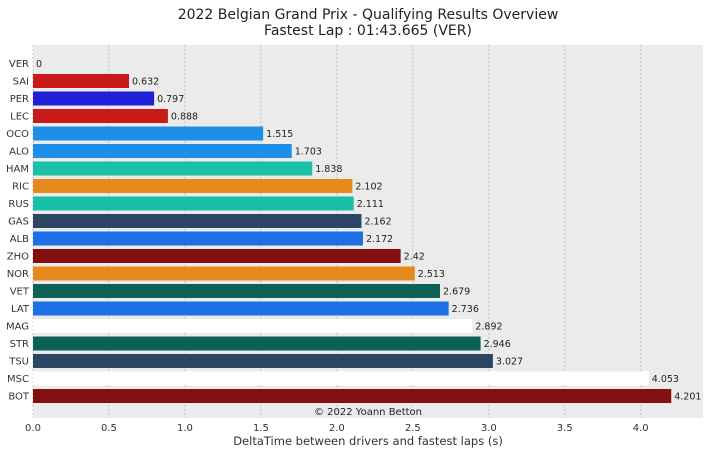 Image resolution: width=710 pixels, height=454 pixels. Describe the element at coordinates (193, 186) in the screenshot. I see `bar-ric` at that location.